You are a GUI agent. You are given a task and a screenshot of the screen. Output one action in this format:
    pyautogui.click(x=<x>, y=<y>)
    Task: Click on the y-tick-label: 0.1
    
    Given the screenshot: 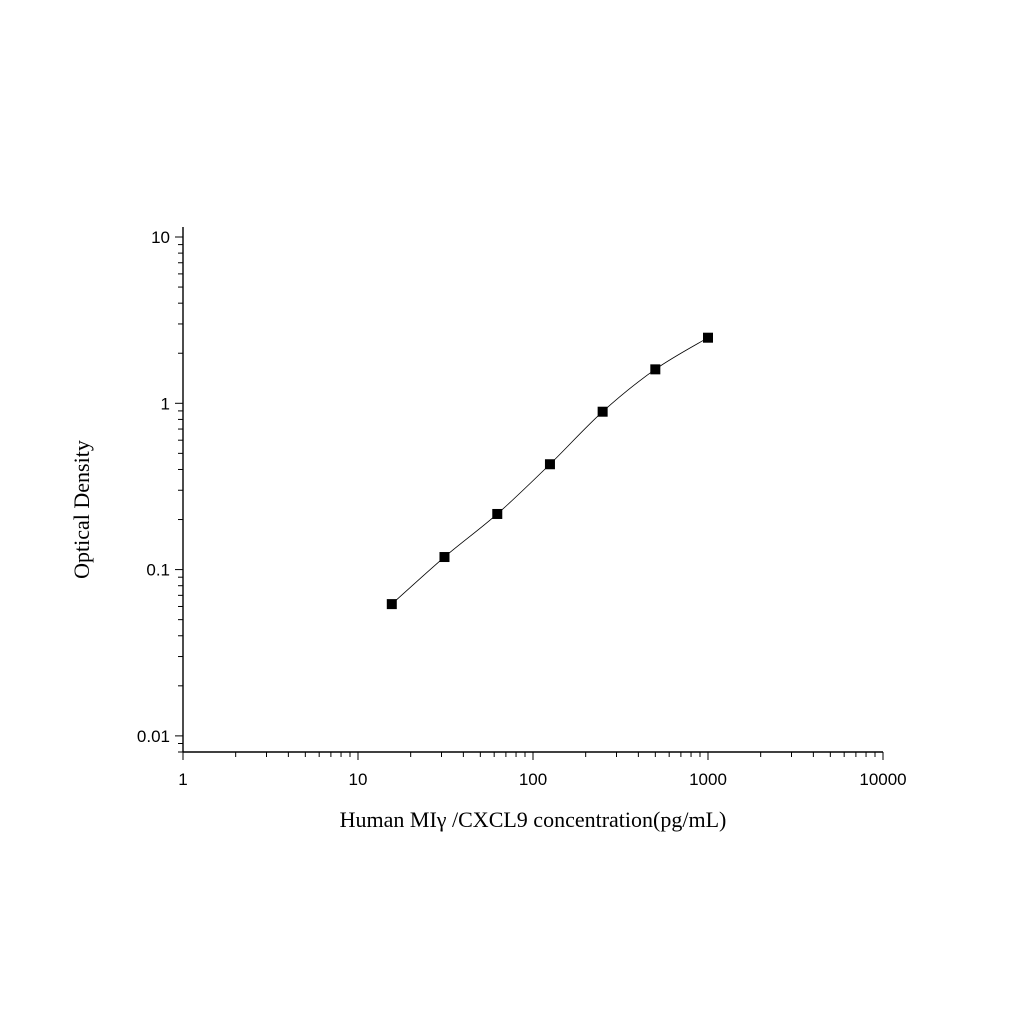 What is the action you would take?
    pyautogui.click(x=158, y=570)
    